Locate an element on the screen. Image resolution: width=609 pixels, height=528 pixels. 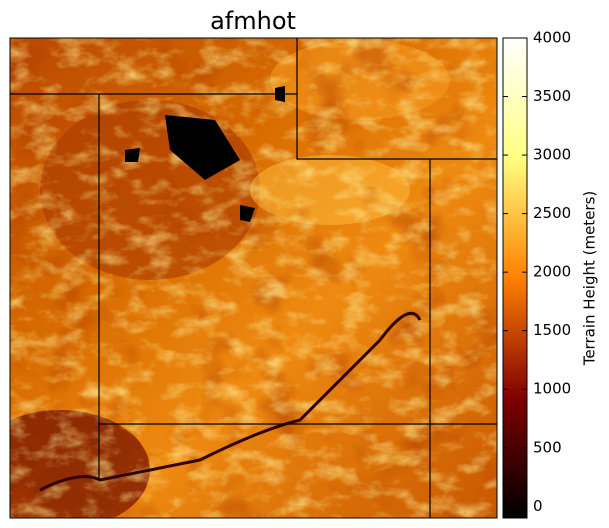
colorbar-label: Terrain Height (meters) is located at coordinates (590, 279).